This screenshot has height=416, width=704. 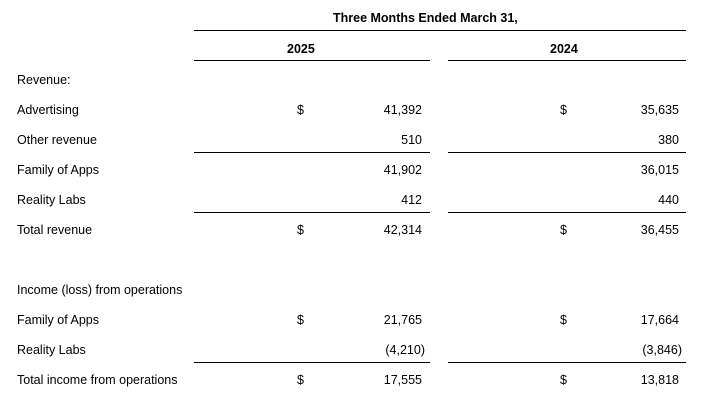 I want to click on row-label-reality-labs-income: Reality Labs, so click(x=51, y=350).